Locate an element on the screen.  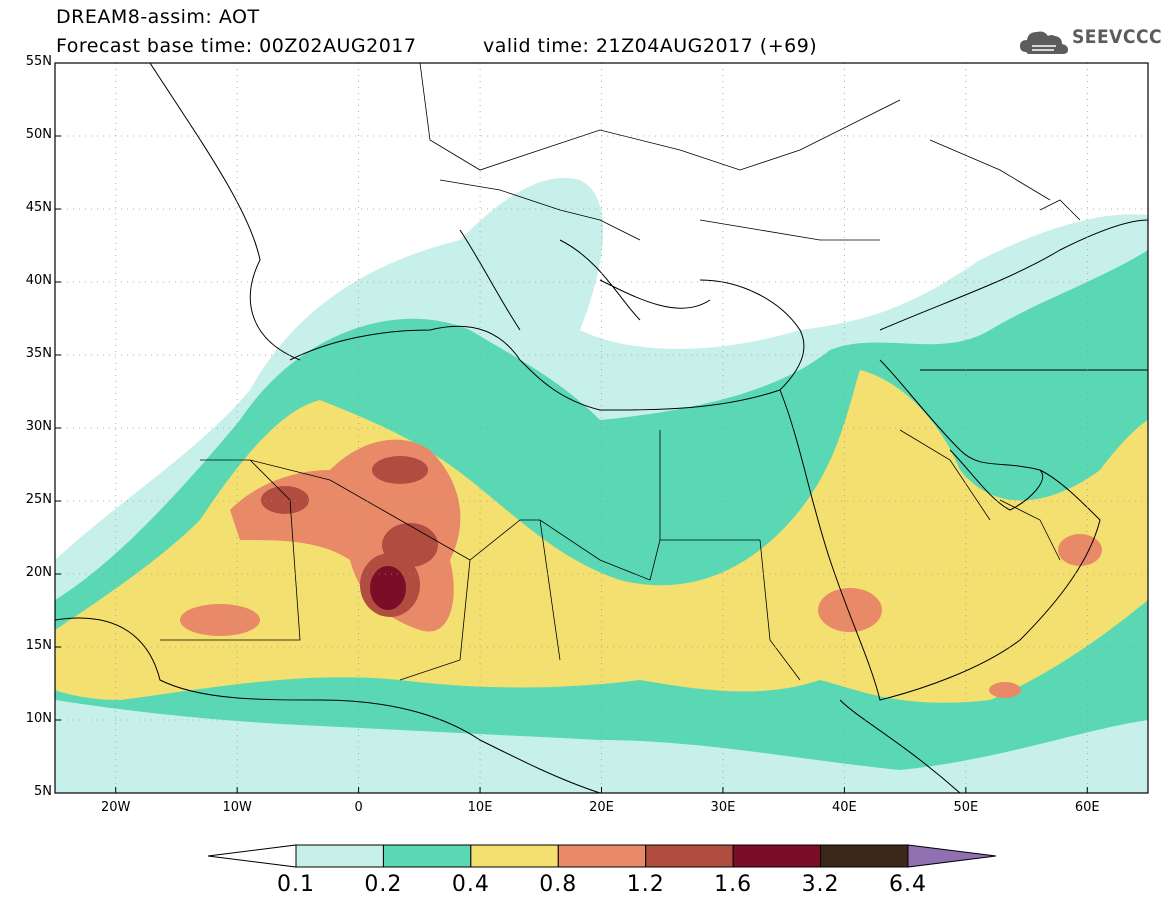
lon-tick-label: 10E is located at coordinates (480, 807).